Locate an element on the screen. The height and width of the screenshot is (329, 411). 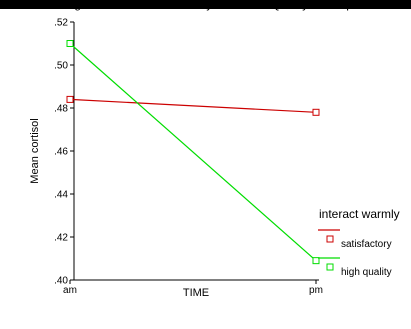
y-tick-label: .42 is located at coordinates (61, 238).